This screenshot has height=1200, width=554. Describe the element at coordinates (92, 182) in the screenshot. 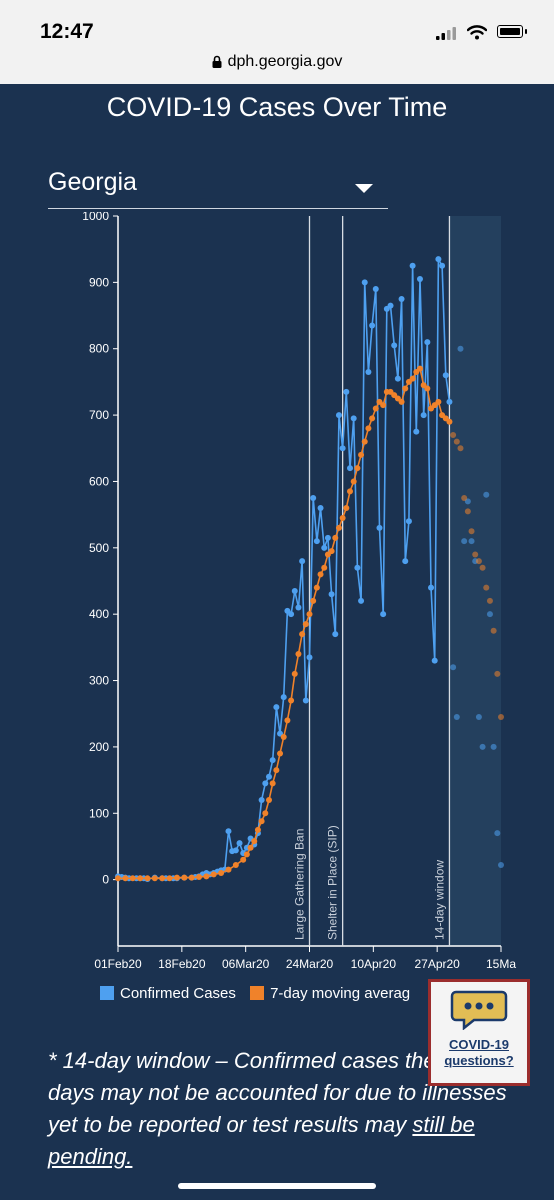

I see `region-select: Georgia` at that location.